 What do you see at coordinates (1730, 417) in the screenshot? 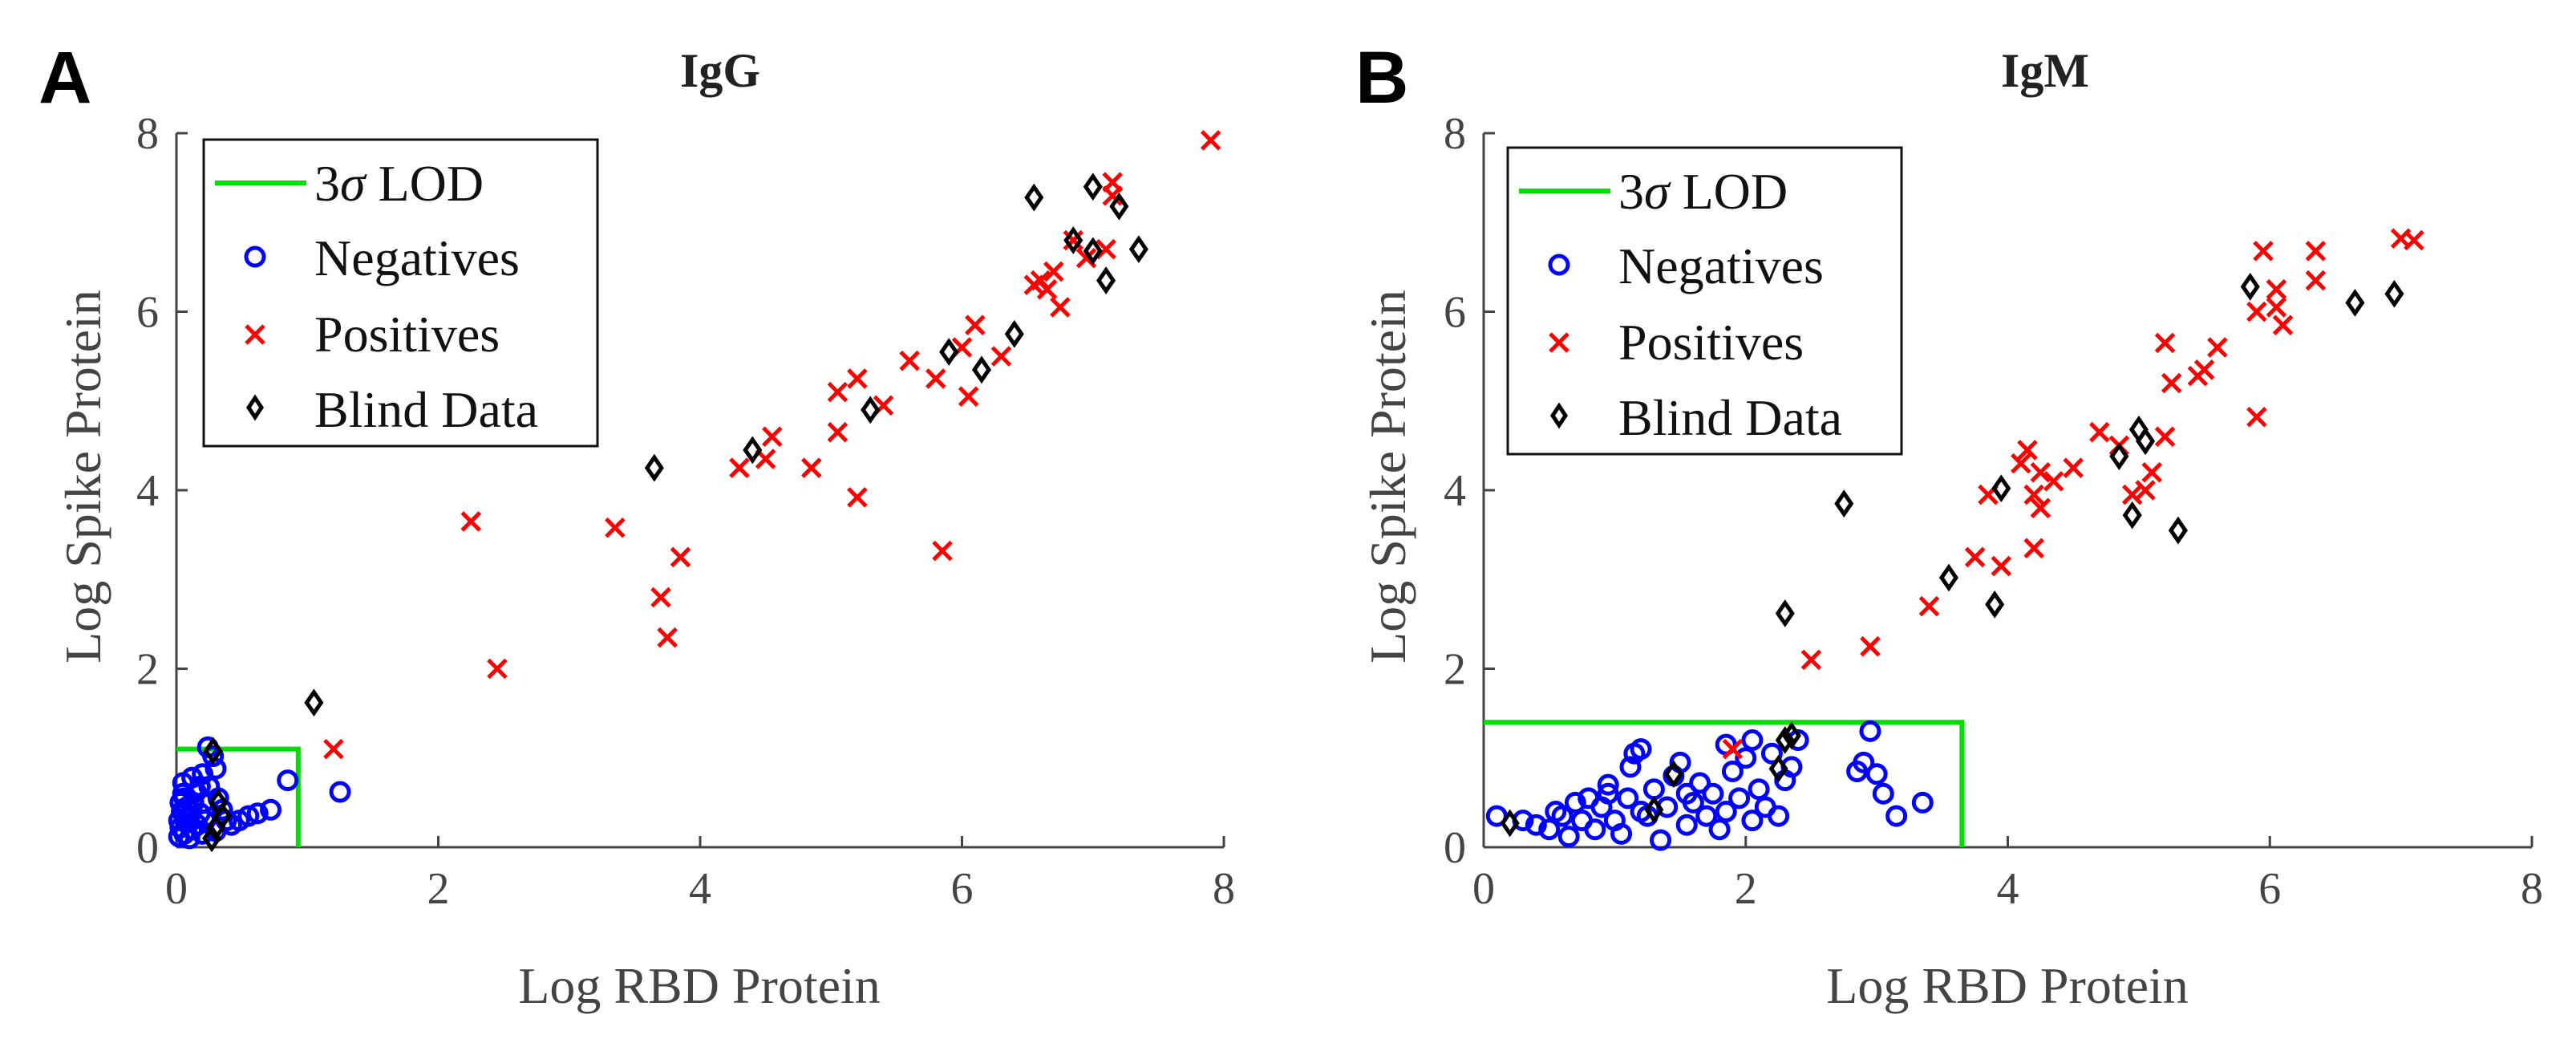
I see `legend-blind-label: Blind Data` at bounding box center [1730, 417].